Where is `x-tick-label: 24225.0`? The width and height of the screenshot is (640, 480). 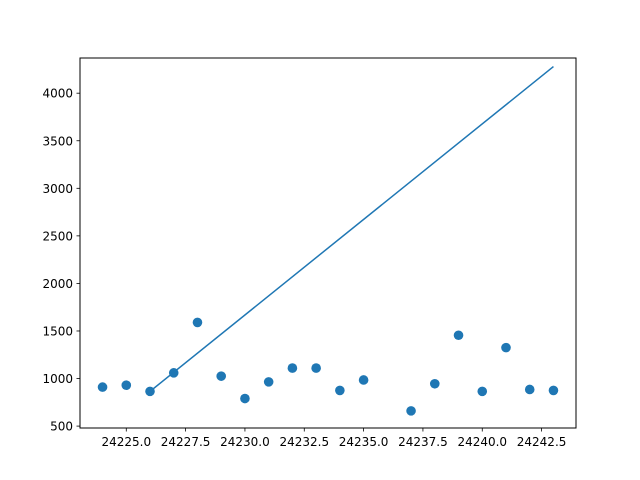 x-tick-label: 24225.0 is located at coordinates (126, 442).